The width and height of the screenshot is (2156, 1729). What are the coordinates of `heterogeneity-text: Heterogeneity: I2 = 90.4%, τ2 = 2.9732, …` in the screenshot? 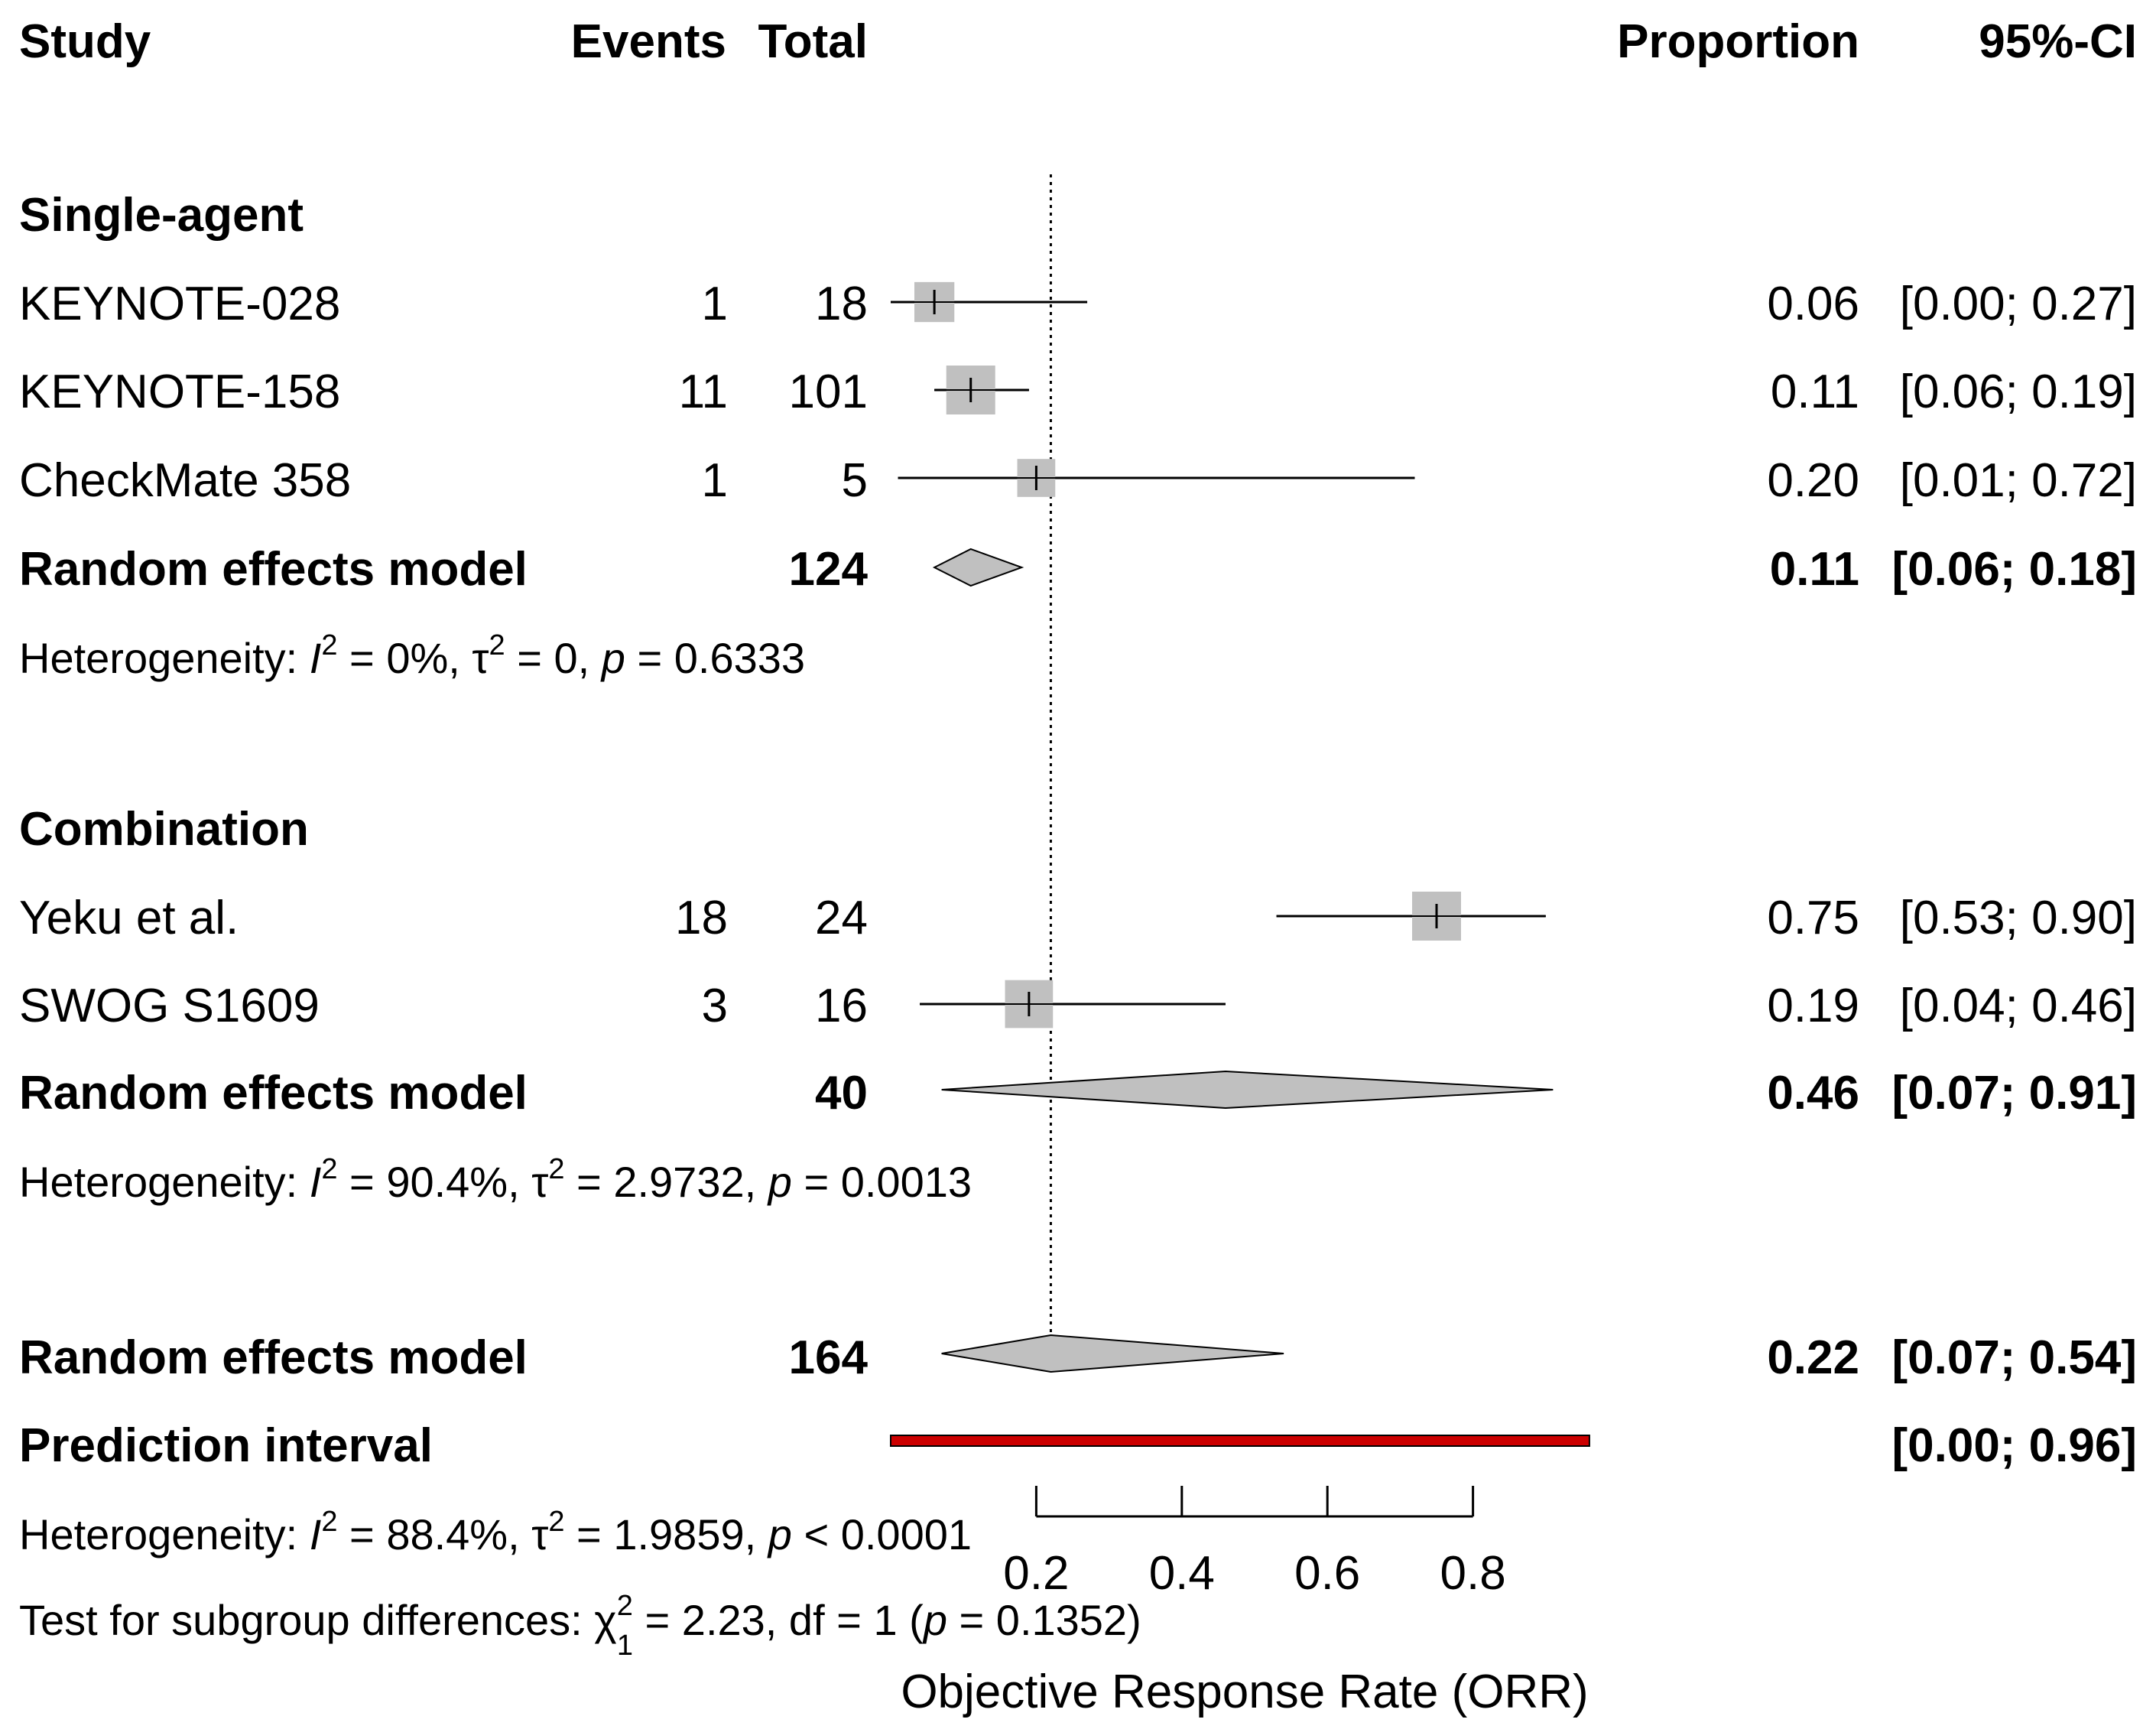 It's located at (495, 1179).